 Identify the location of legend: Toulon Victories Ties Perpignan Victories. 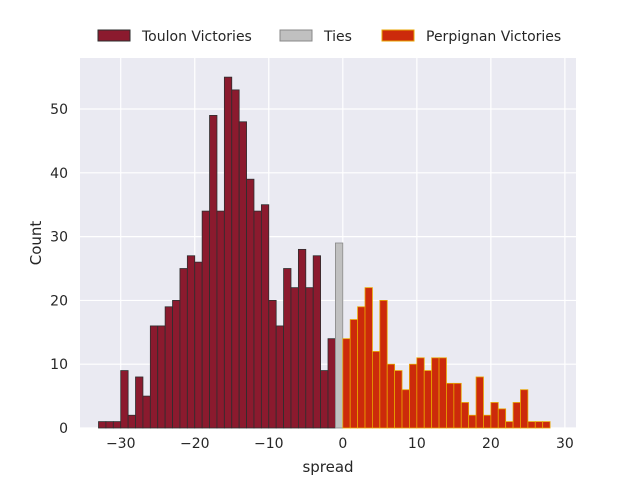
(329, 37).